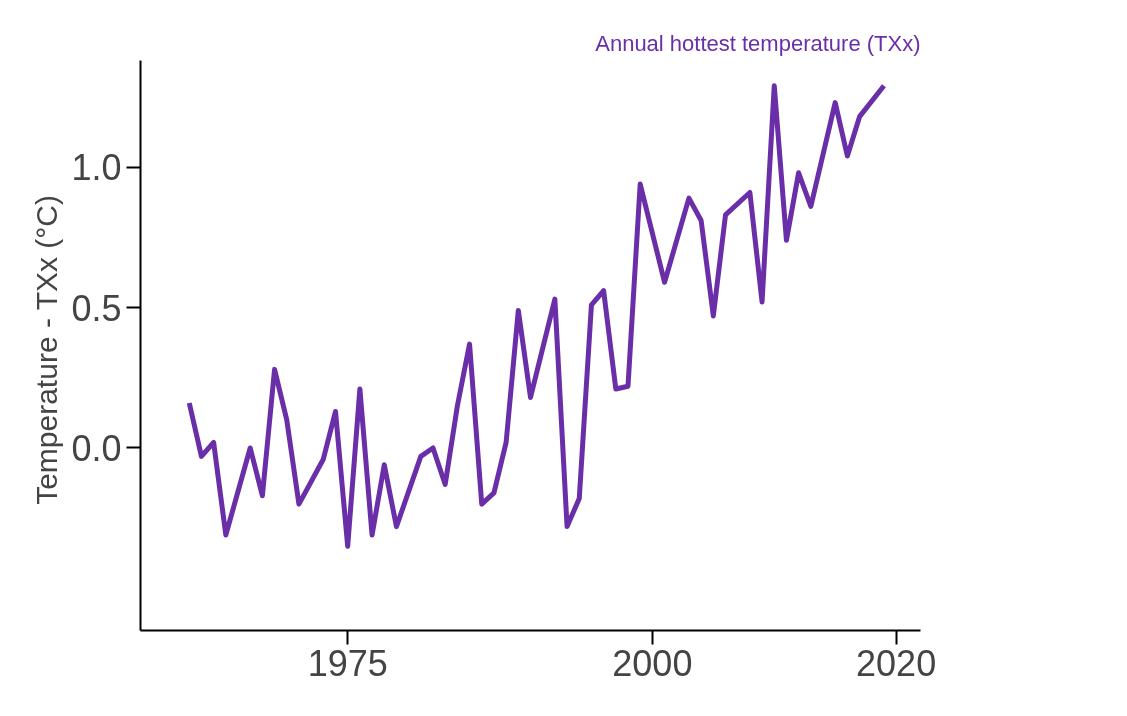 The image size is (1127, 716). I want to click on chart-title: Annual hottest temperature (TXx), so click(758, 43).